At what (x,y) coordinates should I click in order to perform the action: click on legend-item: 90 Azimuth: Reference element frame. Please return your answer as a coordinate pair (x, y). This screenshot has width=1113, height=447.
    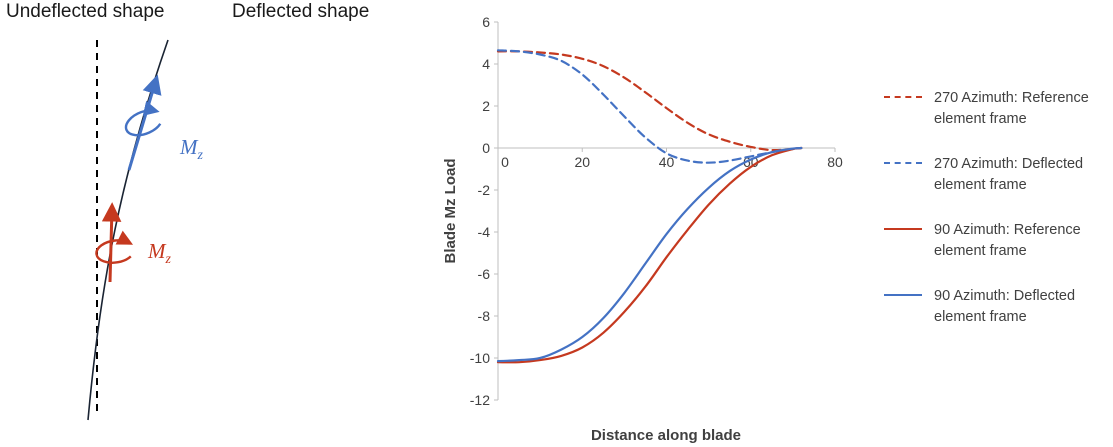
    Looking at the image, I should click on (993, 241).